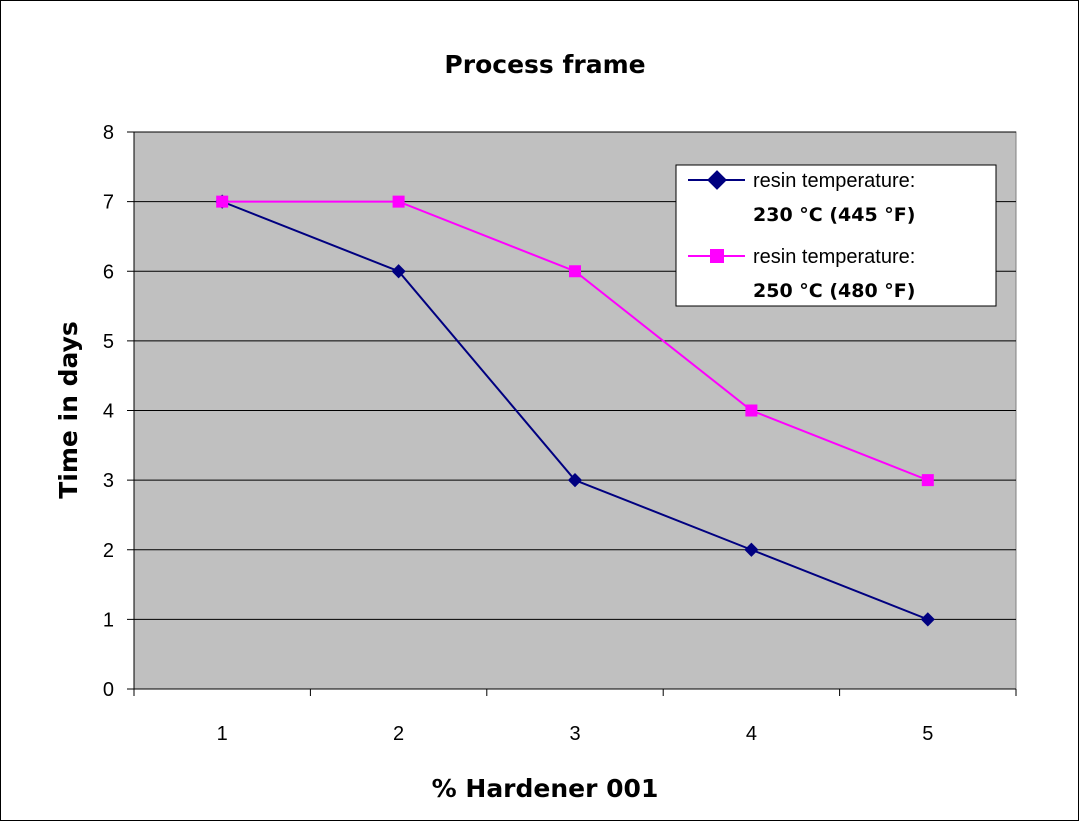 The width and height of the screenshot is (1079, 821). What do you see at coordinates (108, 620) in the screenshot?
I see `y-tick-label: 1` at bounding box center [108, 620].